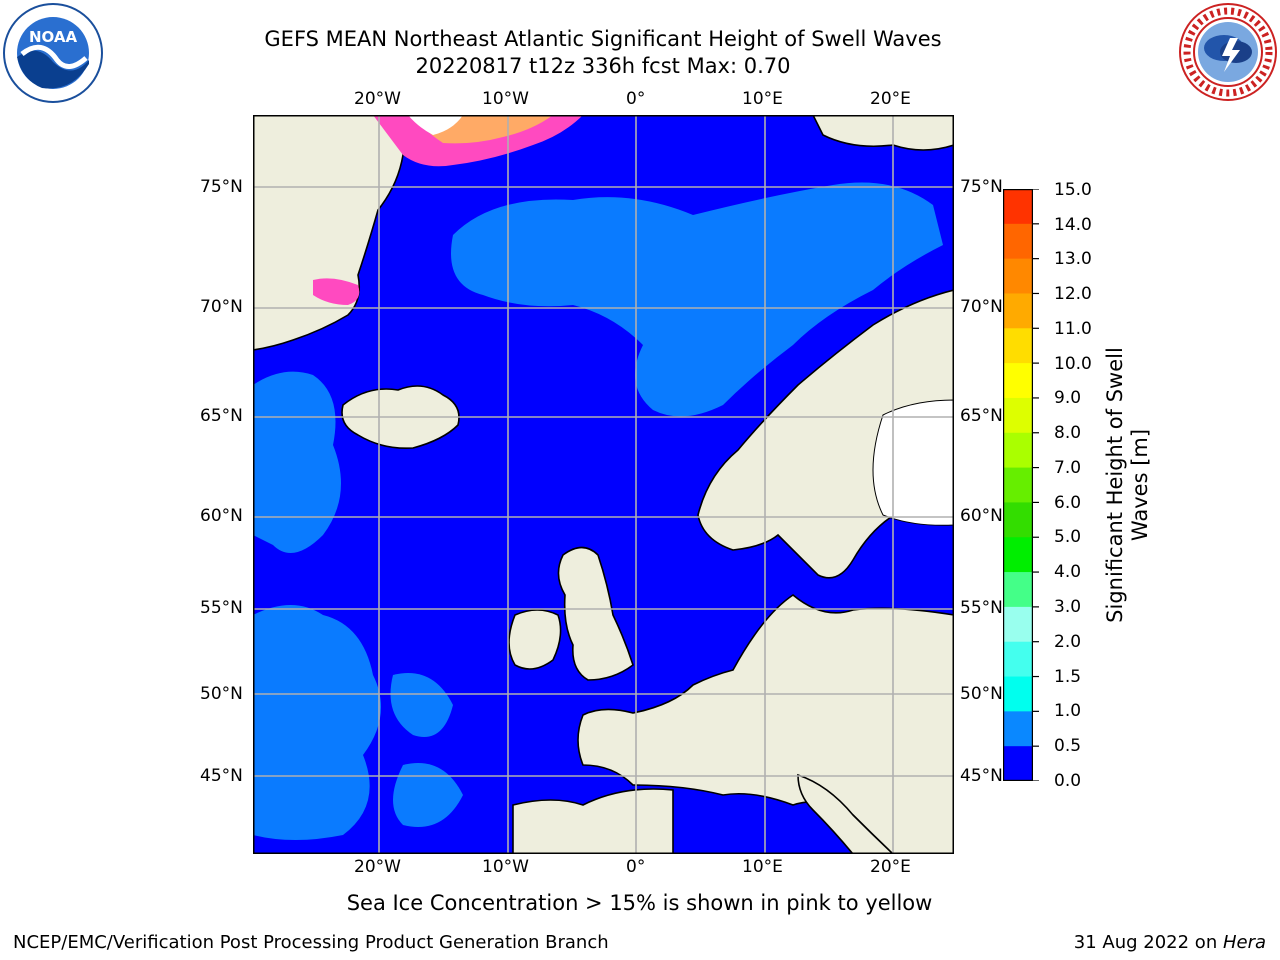 Image resolution: width=1280 pixels, height=960 pixels. Describe the element at coordinates (221, 608) in the screenshot. I see `lat-tick-left: 55°N` at that location.